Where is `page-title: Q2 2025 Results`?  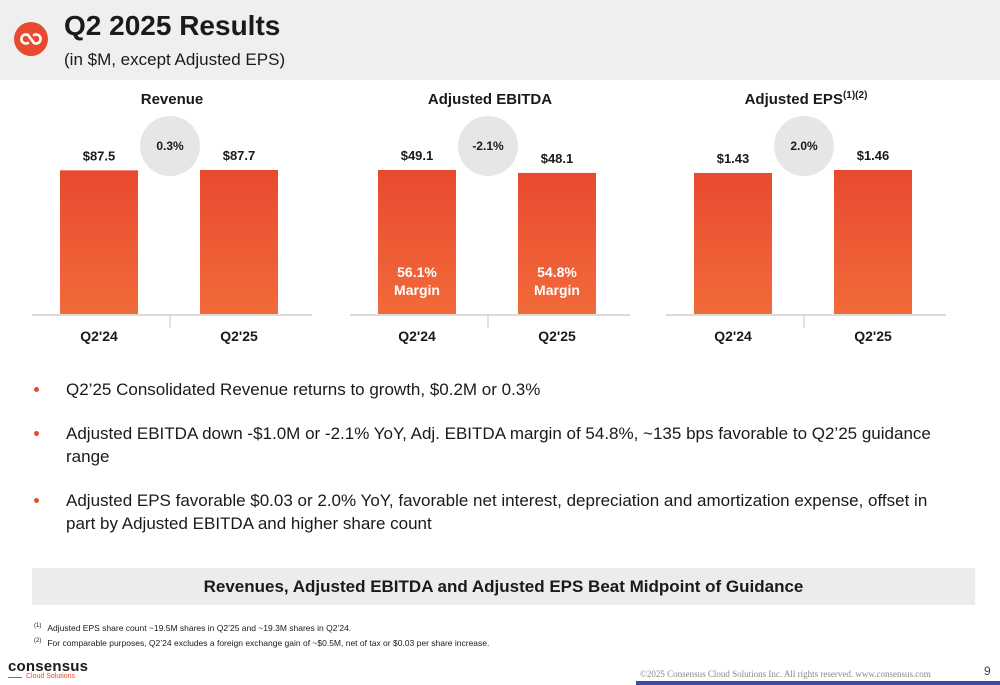 page-title: Q2 2025 Results is located at coordinates (172, 25).